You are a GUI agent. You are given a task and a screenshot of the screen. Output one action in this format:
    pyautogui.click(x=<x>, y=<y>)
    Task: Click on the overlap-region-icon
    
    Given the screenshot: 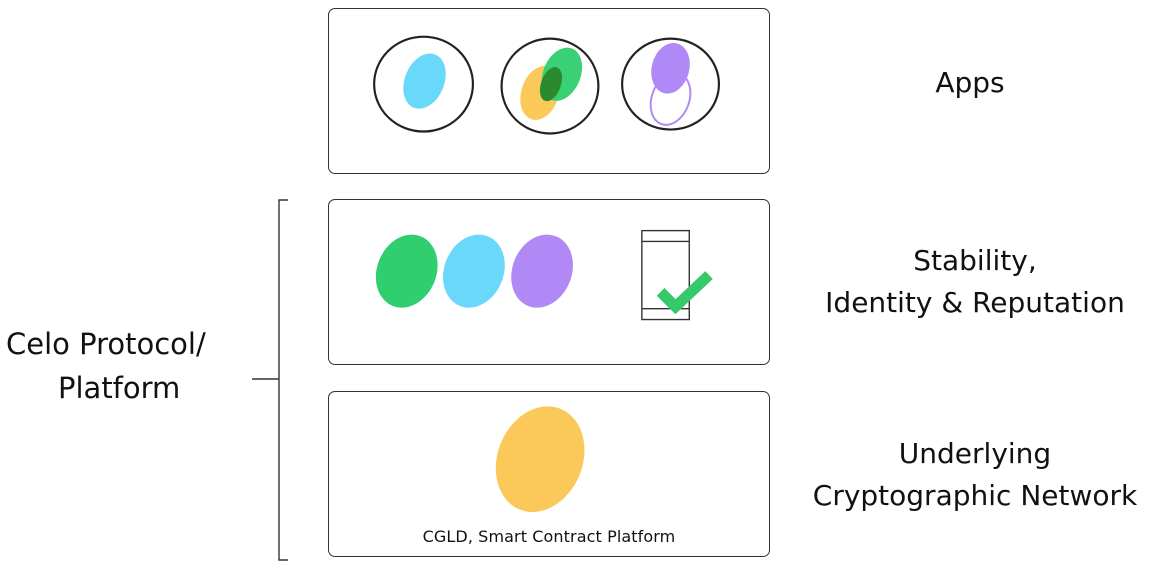 What is the action you would take?
    pyautogui.click(x=551, y=84)
    